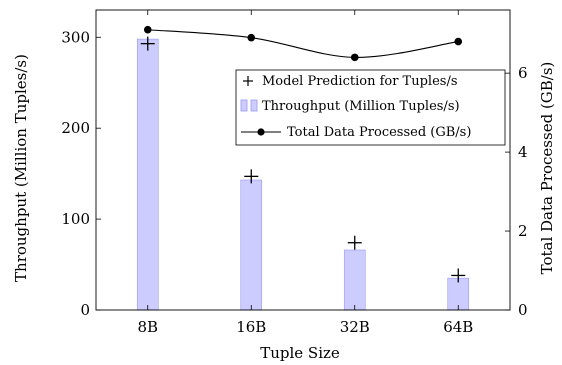  I want to click on legend-box, so click(370, 107).